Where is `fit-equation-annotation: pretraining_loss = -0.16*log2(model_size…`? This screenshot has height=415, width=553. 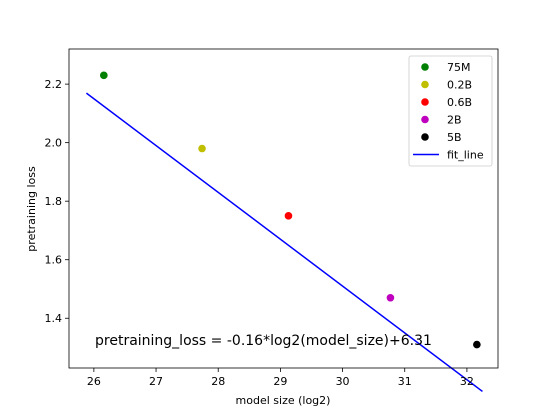 fit-equation-annotation: pretraining_loss = -0.16*log2(model_size… is located at coordinates (263, 341).